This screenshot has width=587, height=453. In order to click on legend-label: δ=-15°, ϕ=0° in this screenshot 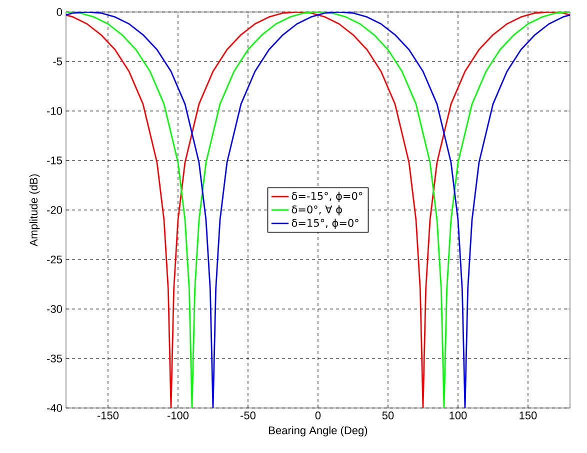, I will do `click(327, 197)`.